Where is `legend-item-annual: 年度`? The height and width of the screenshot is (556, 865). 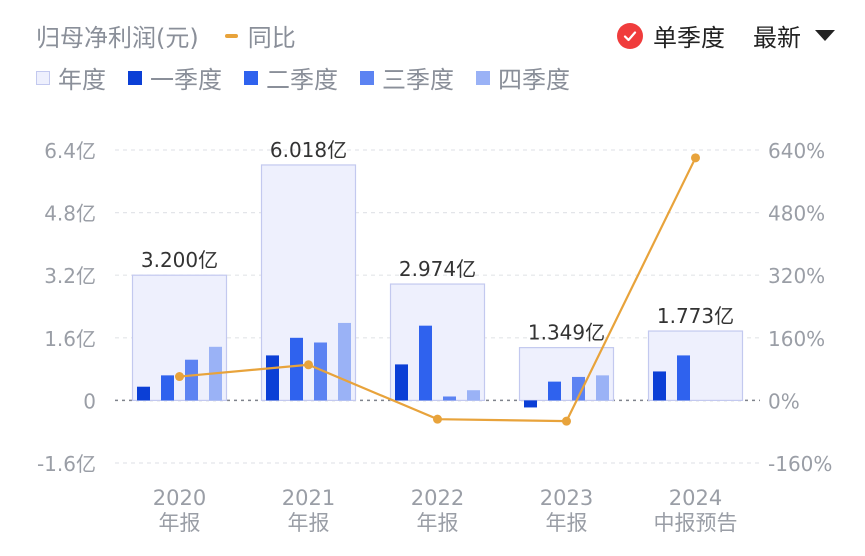
legend-item-annual: 年度 is located at coordinates (71, 77).